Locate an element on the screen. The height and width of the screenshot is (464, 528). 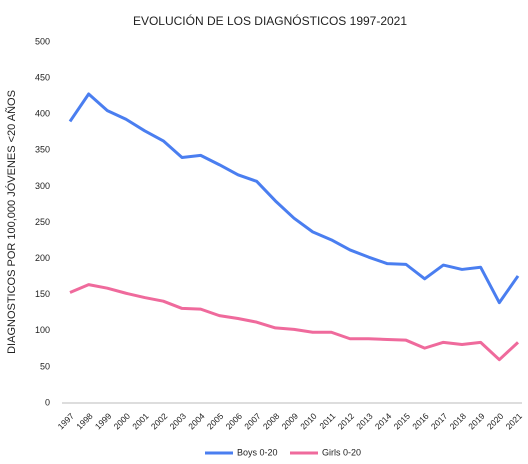
y-tick-label: 450 is located at coordinates (42, 77).